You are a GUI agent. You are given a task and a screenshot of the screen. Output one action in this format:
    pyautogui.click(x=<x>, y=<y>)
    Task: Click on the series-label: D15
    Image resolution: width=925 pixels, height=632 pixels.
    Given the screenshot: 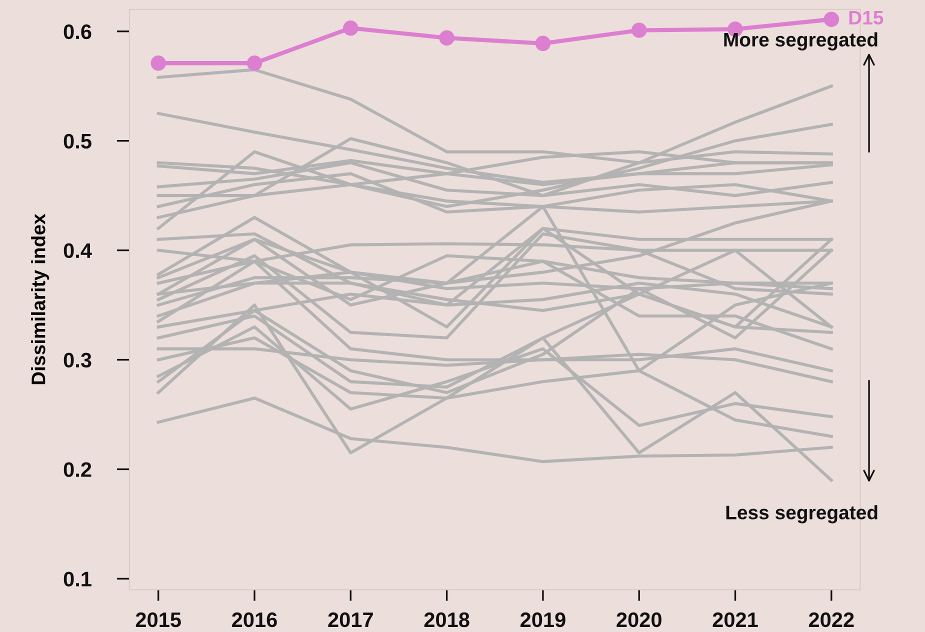 What is the action you would take?
    pyautogui.click(x=866, y=17)
    